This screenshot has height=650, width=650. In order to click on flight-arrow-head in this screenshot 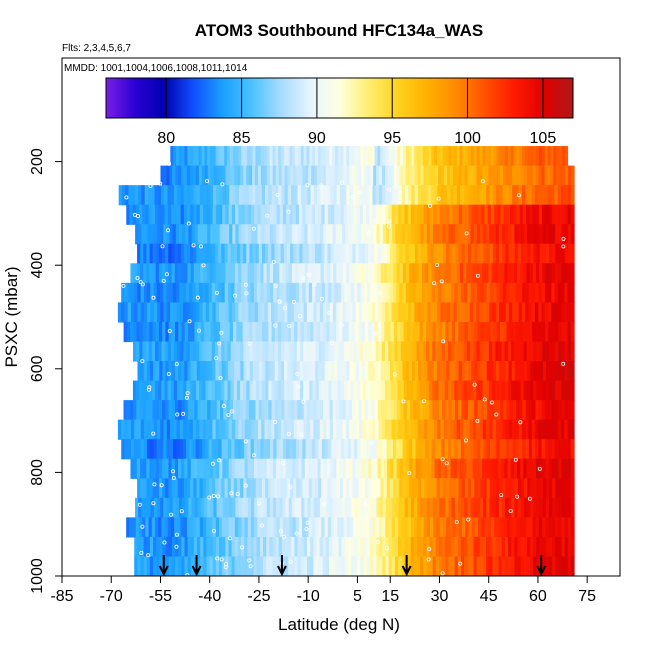, I will do `click(406, 571)`.